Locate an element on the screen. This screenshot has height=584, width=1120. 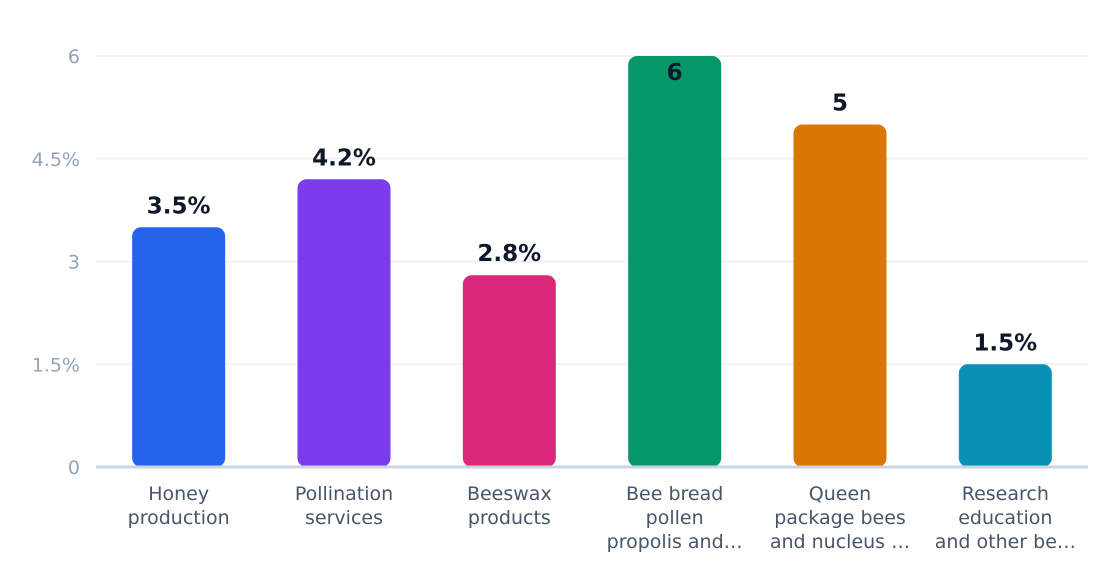
data-label: 5 is located at coordinates (840, 104).